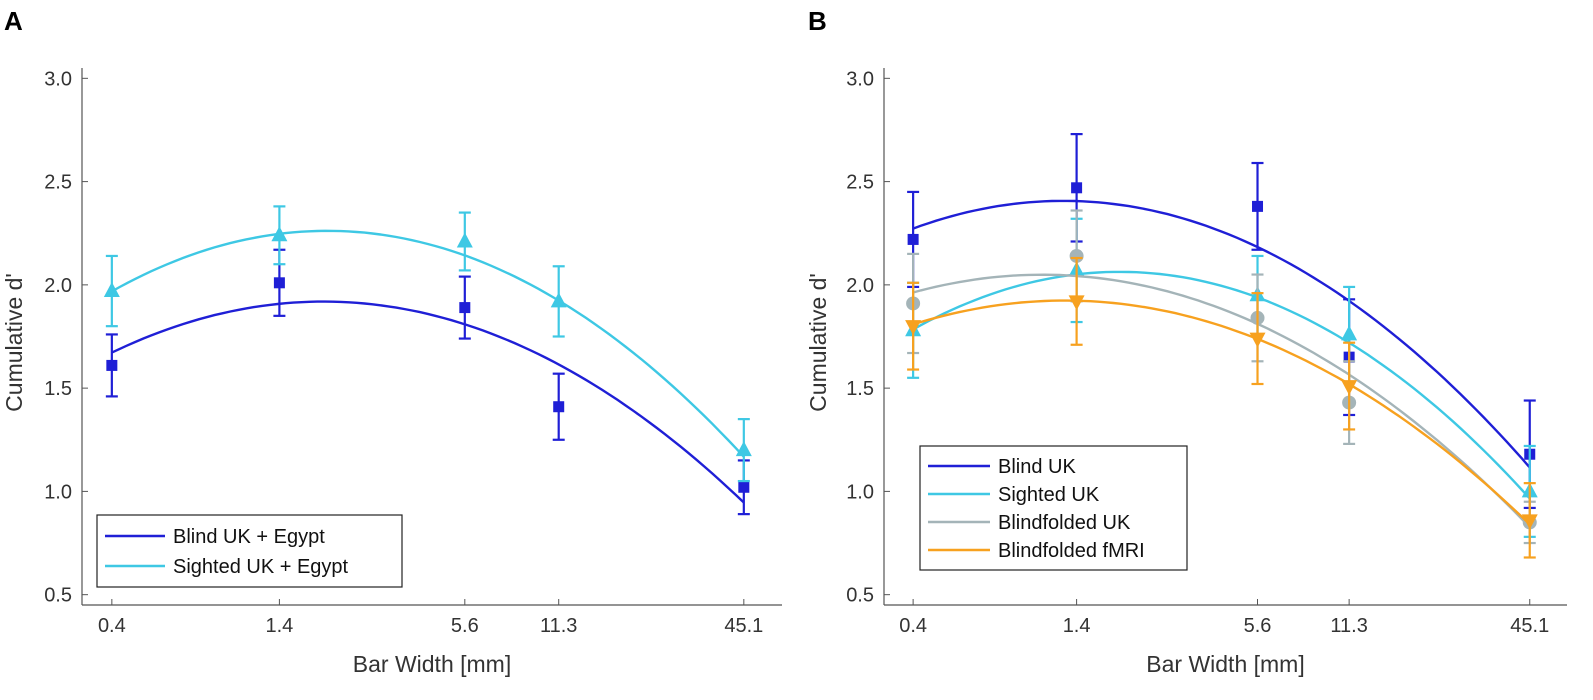  Describe the element at coordinates (58, 286) in the screenshot. I see `panel-a-y-tick-label: 2.0` at that location.